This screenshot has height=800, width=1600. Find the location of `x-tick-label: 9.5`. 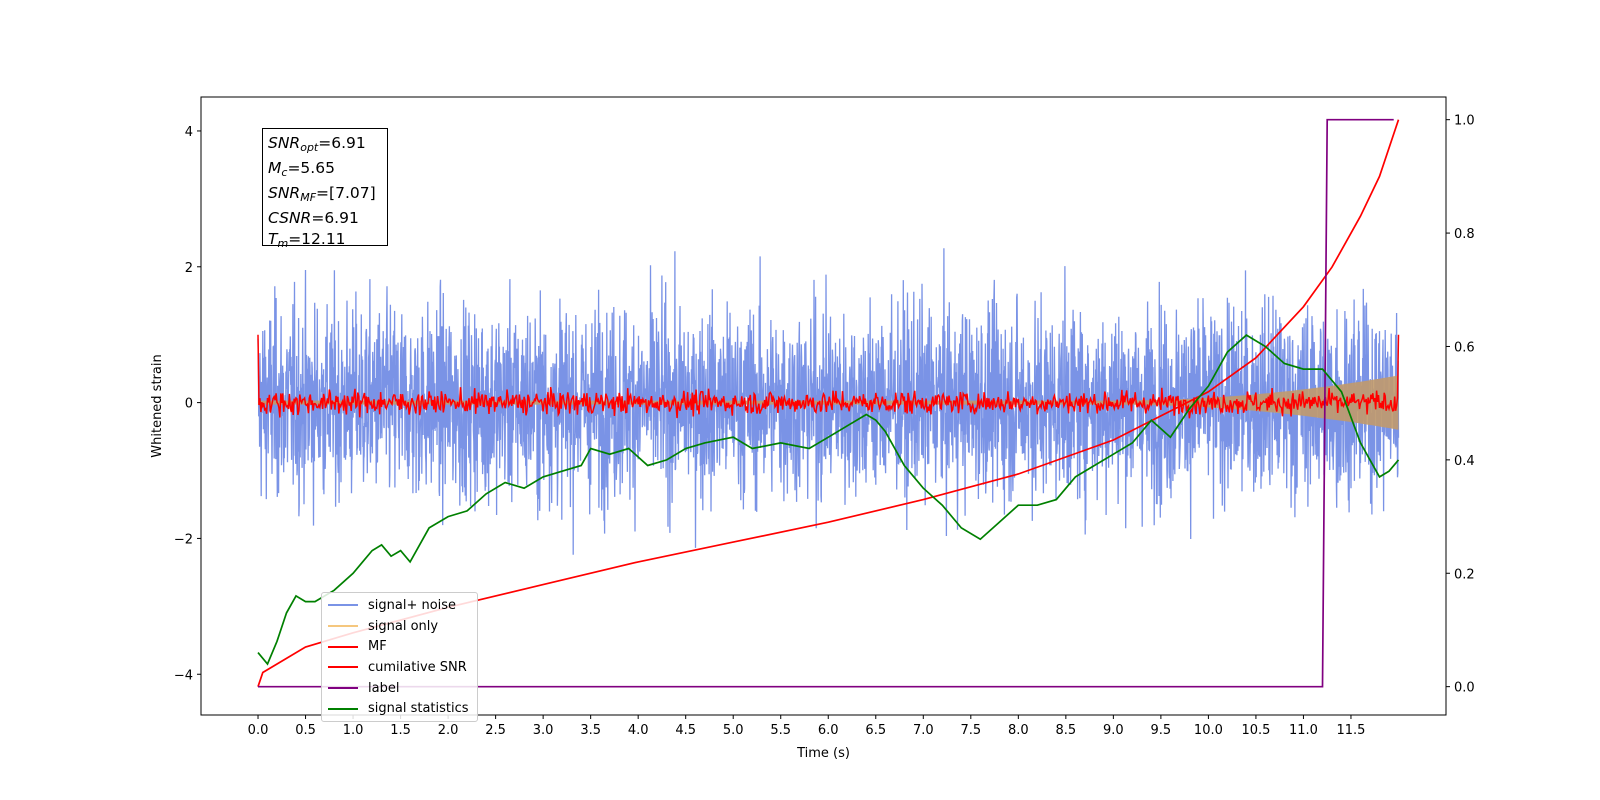

x-tick-label: 9.5 is located at coordinates (1161, 730).